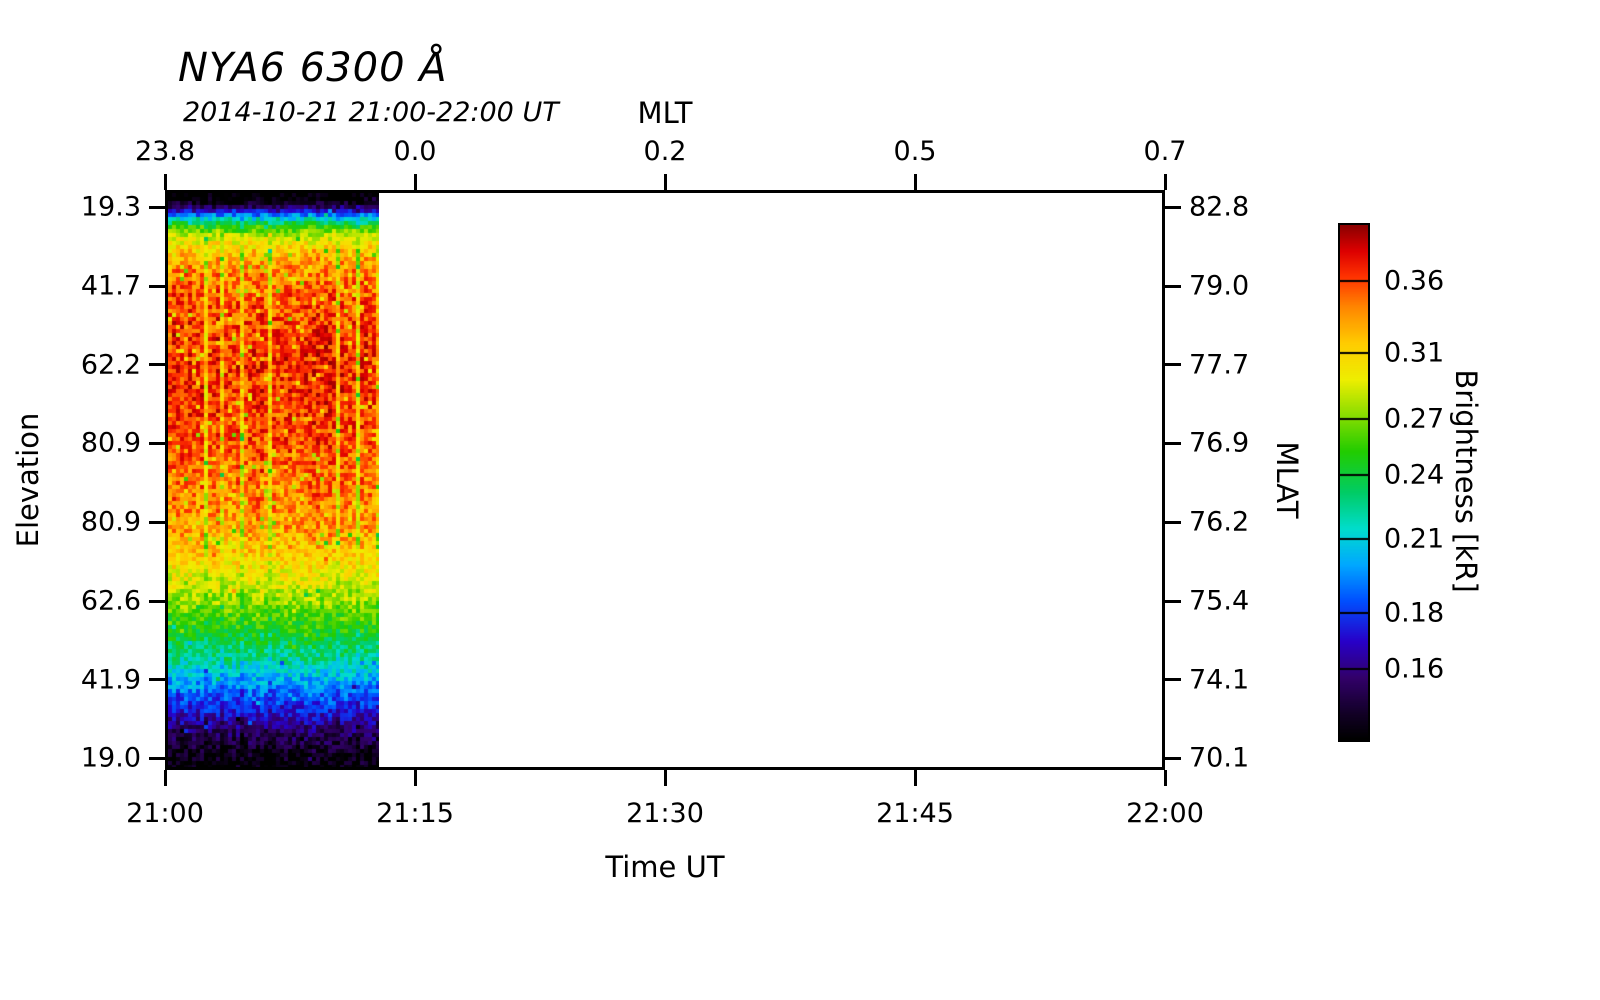 The height and width of the screenshot is (1000, 1600). I want to click on left-axis-tick-label: 62.6, so click(110, 601).